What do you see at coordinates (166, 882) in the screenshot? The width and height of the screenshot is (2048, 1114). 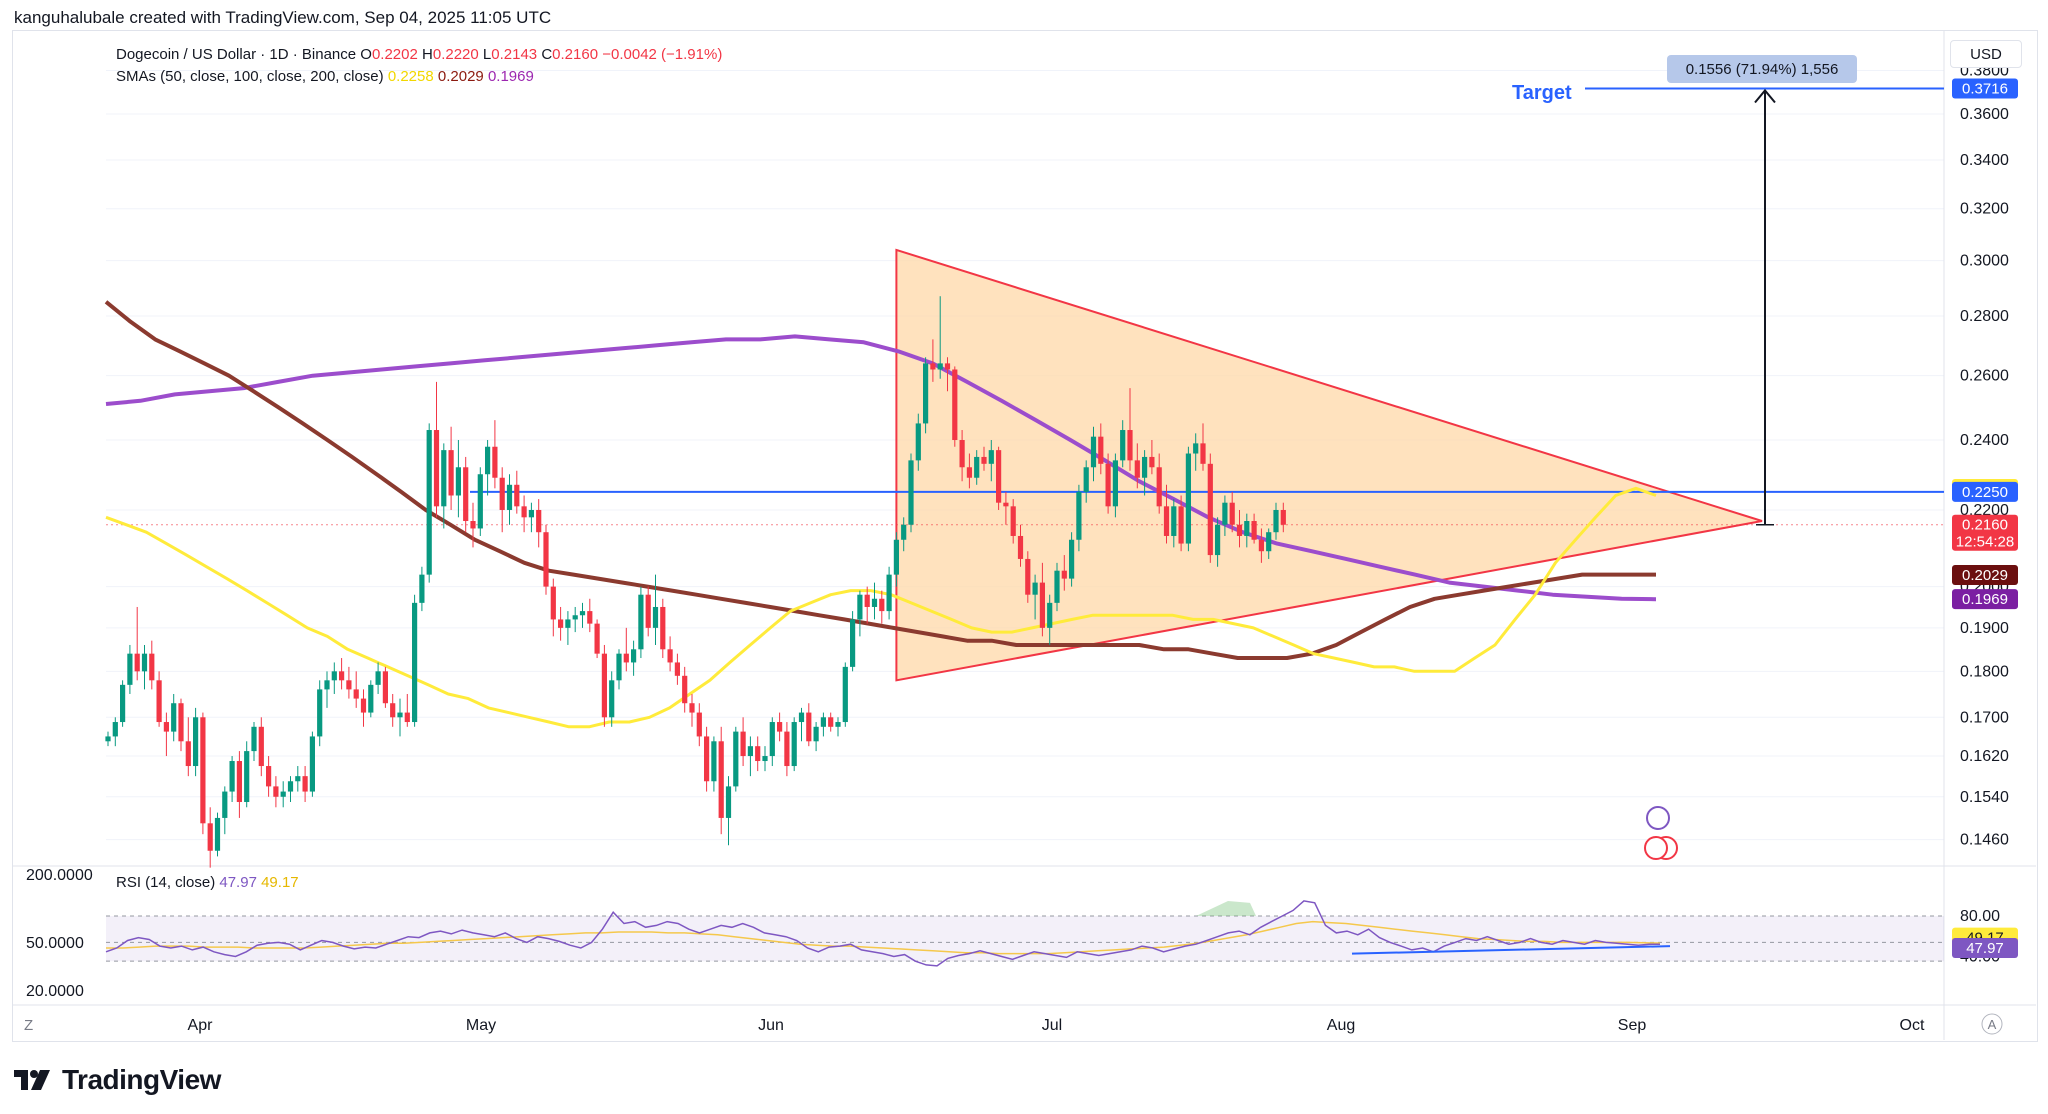 I see `rsi-indicator-label: RSI (14, close)` at bounding box center [166, 882].